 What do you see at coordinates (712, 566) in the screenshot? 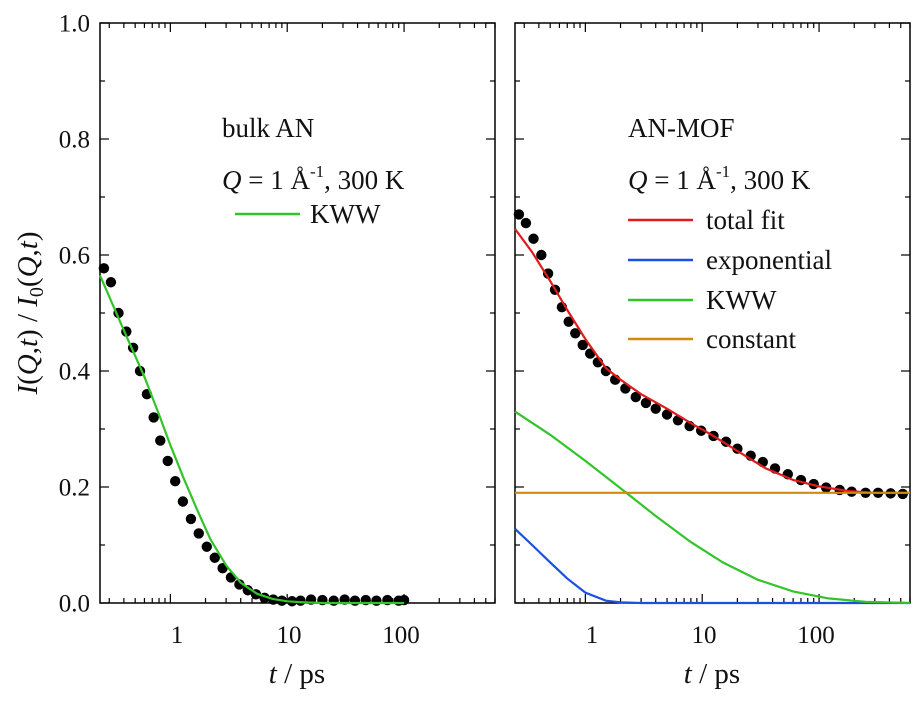
I see `right-exponential-line` at bounding box center [712, 566].